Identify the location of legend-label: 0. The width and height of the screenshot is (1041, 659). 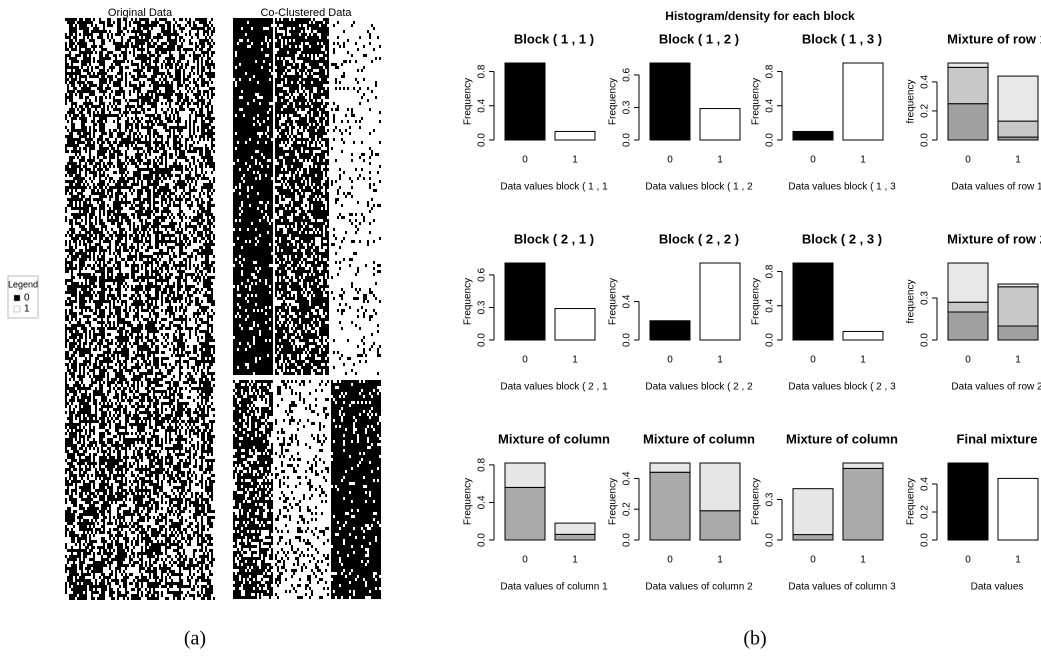
(27, 298).